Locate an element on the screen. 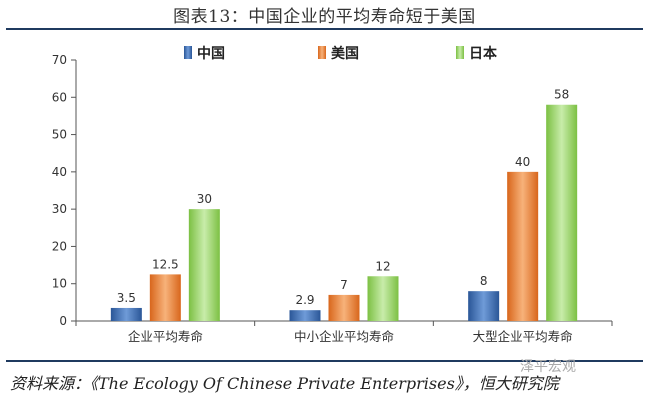 The height and width of the screenshot is (404, 649). data-label: 58 is located at coordinates (561, 95).